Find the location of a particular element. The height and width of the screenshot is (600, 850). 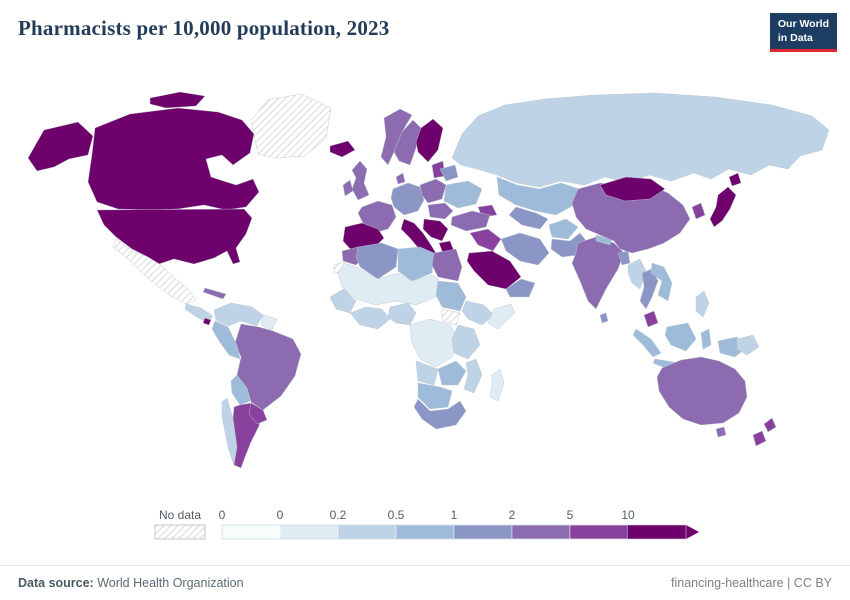

legend-tick-1: 1 is located at coordinates (454, 515).